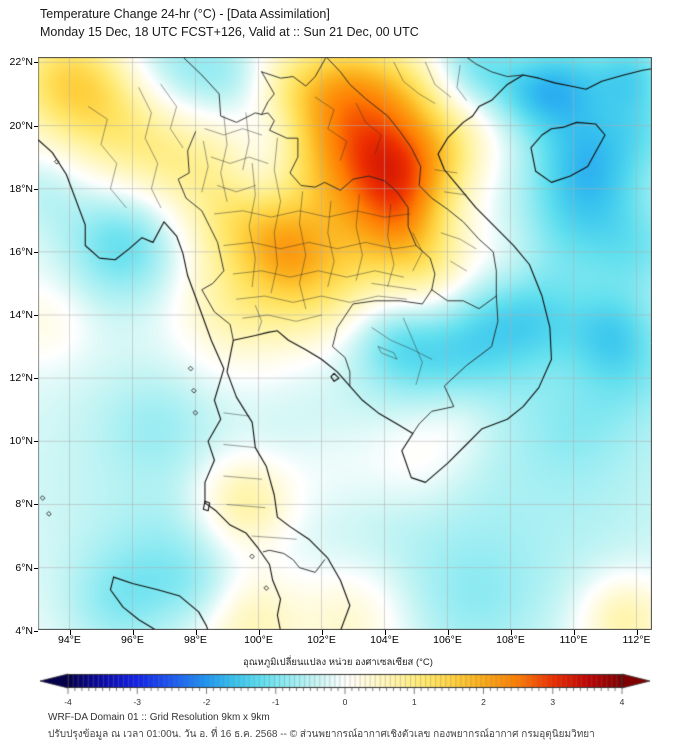  What do you see at coordinates (195, 640) in the screenshot?
I see `lon-tick-label: 98°E` at bounding box center [195, 640].